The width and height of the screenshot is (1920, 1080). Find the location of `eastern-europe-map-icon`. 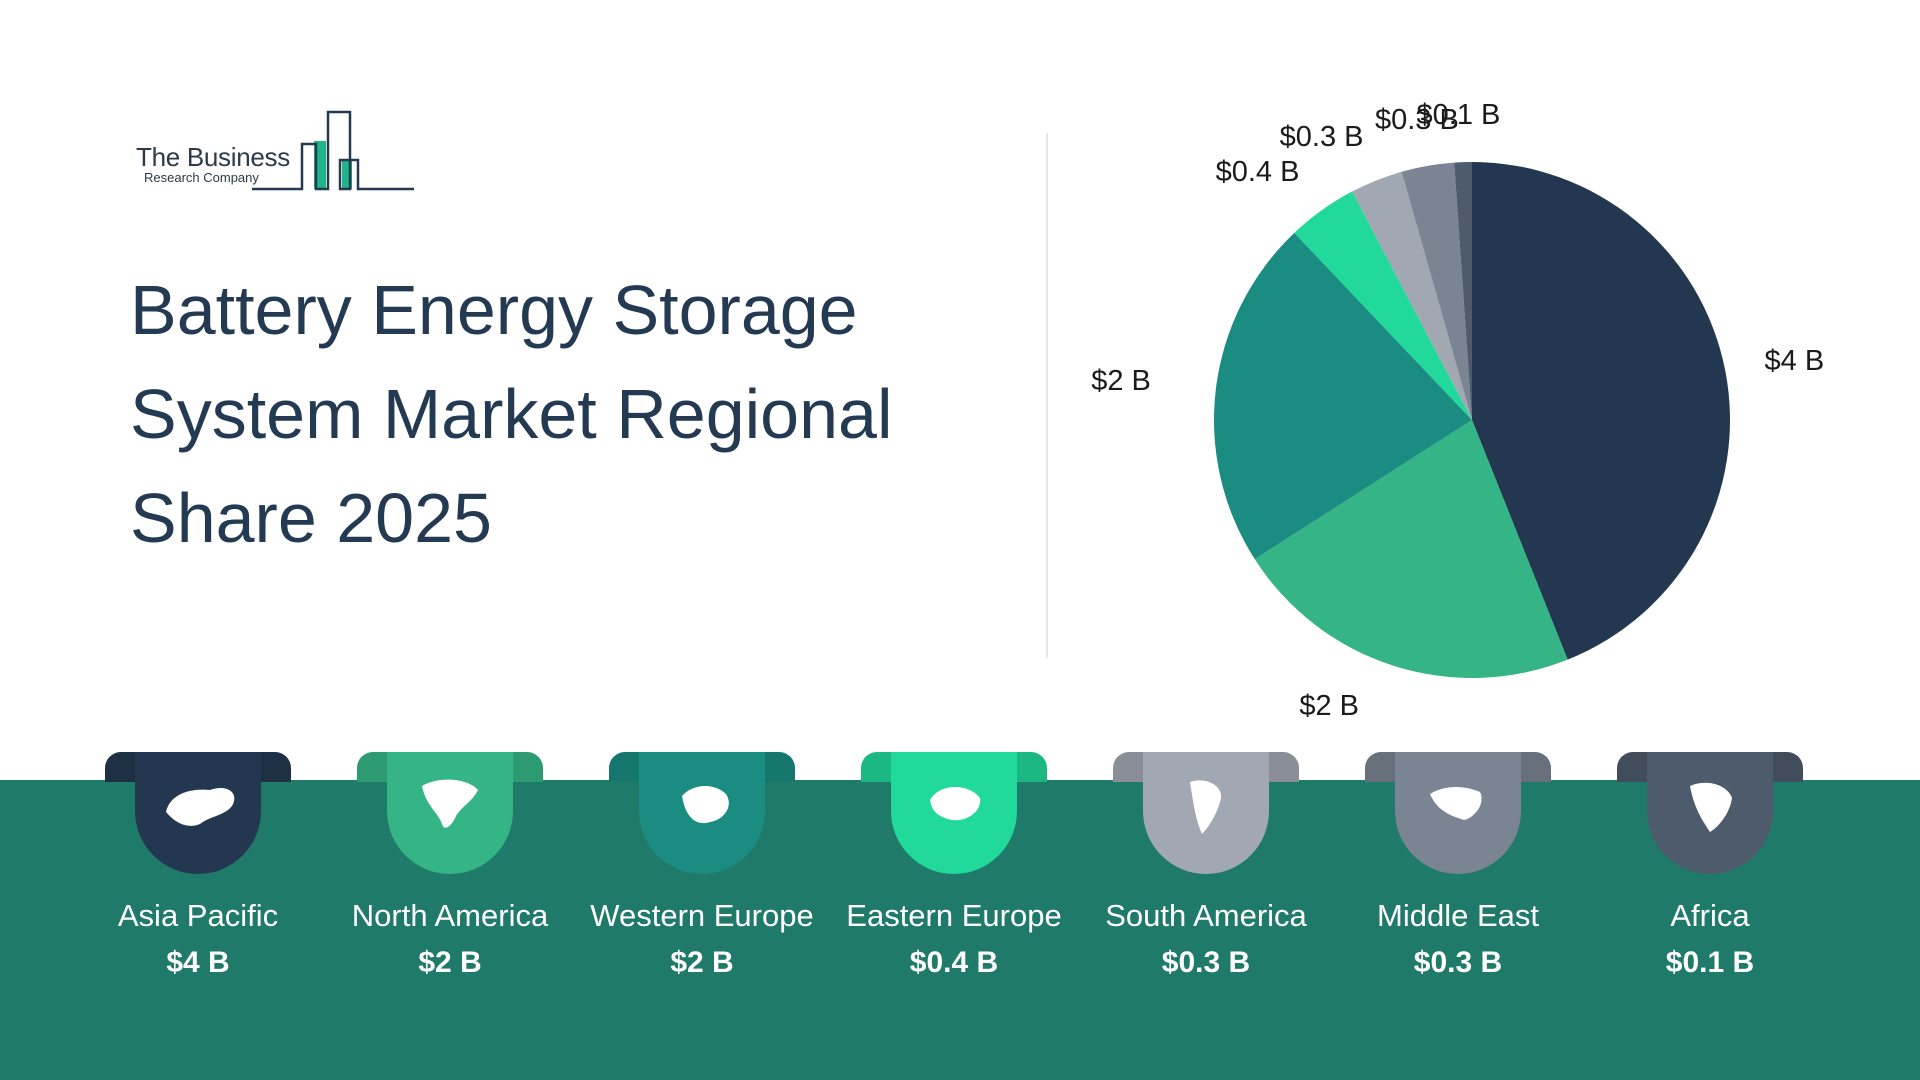

eastern-europe-map-icon is located at coordinates (955, 804).